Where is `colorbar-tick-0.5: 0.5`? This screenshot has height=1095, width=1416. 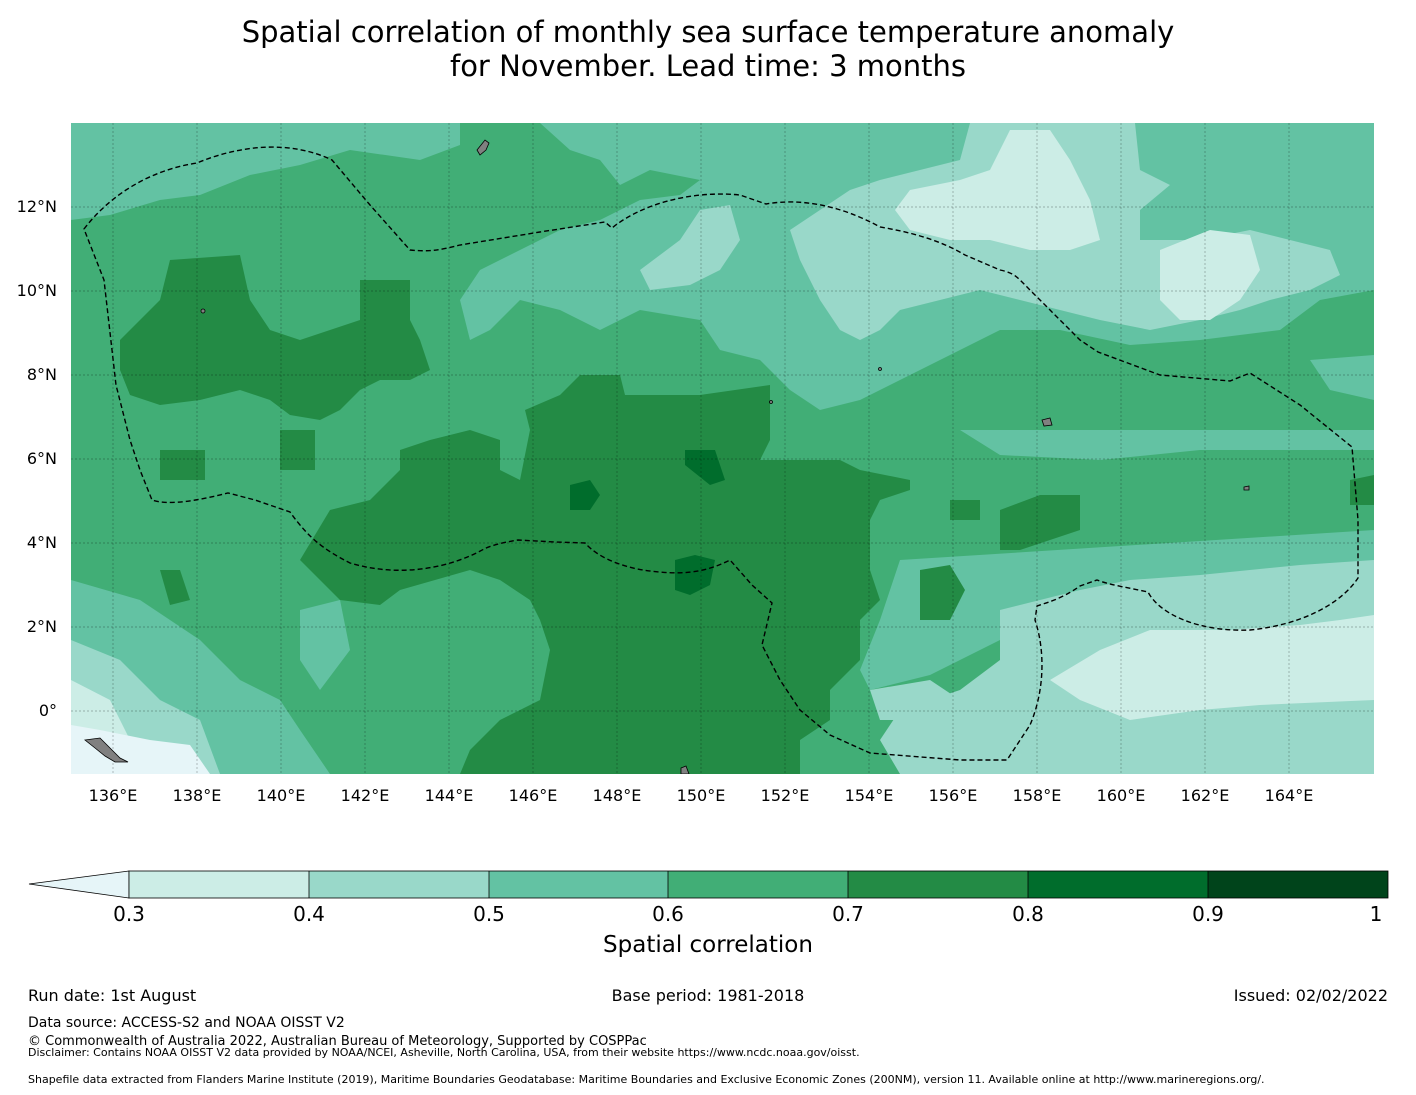
colorbar-tick-0.5: 0.5 is located at coordinates (489, 914).